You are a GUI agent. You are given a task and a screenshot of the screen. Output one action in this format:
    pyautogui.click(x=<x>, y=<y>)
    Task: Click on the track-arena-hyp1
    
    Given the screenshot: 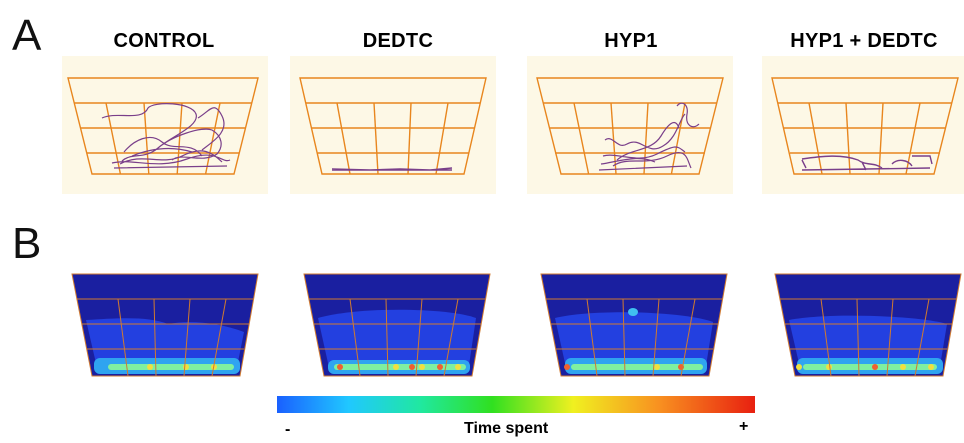 What is the action you would take?
    pyautogui.click(x=630, y=125)
    